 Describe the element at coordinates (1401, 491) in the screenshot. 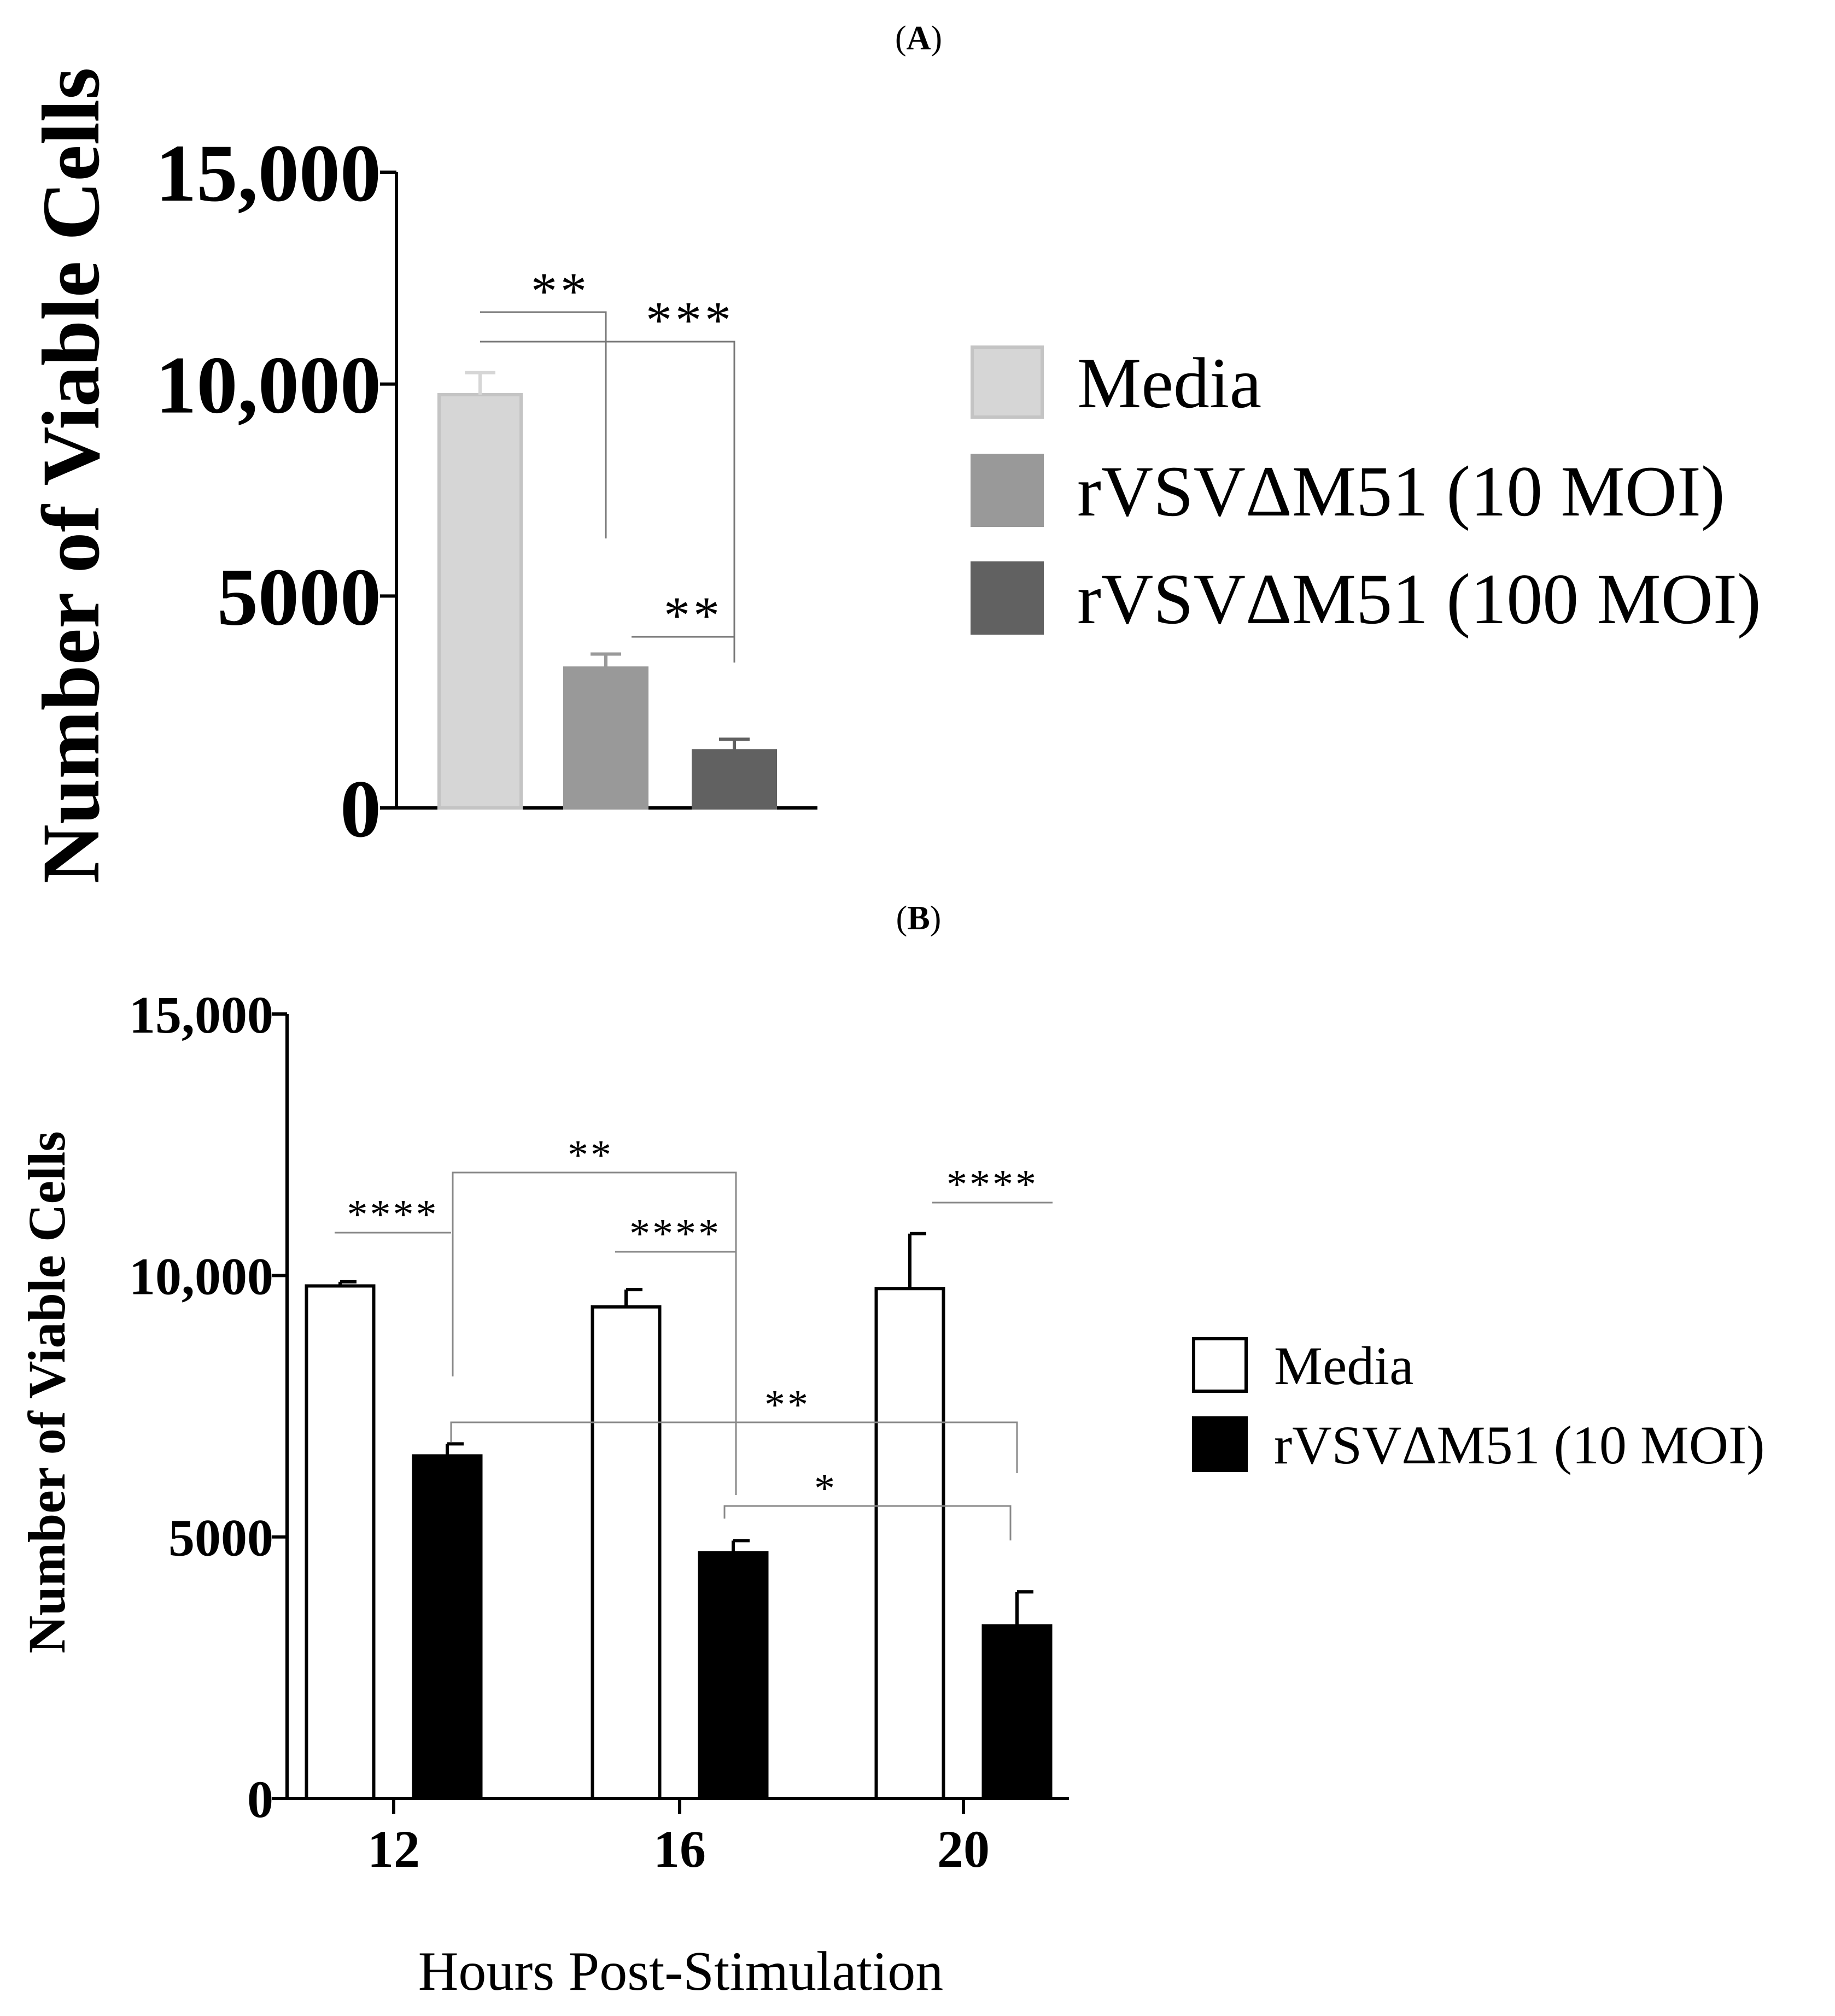

I see `chart-a-legend-label: rVSVΔM51 (10 MOI)` at that location.